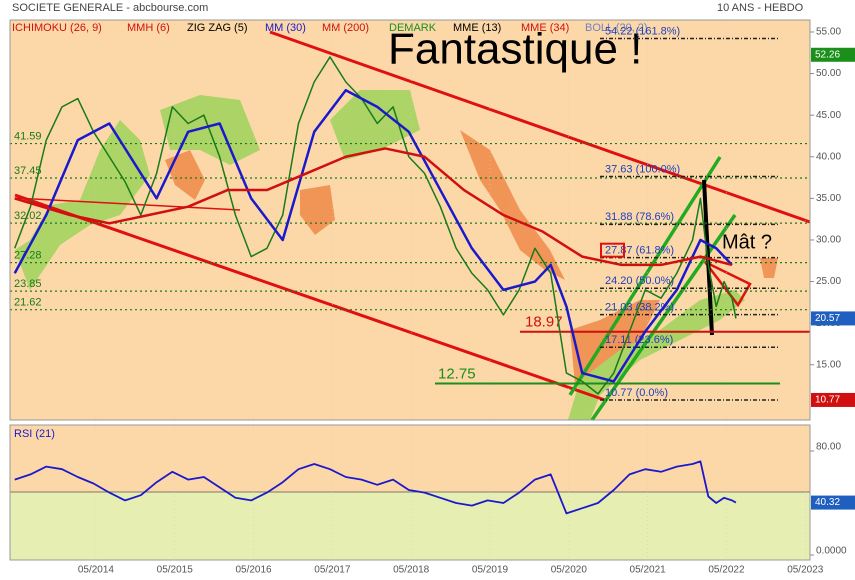 Image resolution: width=855 pixels, height=580 pixels. What do you see at coordinates (616, 28) in the screenshot?
I see `legend-entry: BOLL (20, 2)` at bounding box center [616, 28].